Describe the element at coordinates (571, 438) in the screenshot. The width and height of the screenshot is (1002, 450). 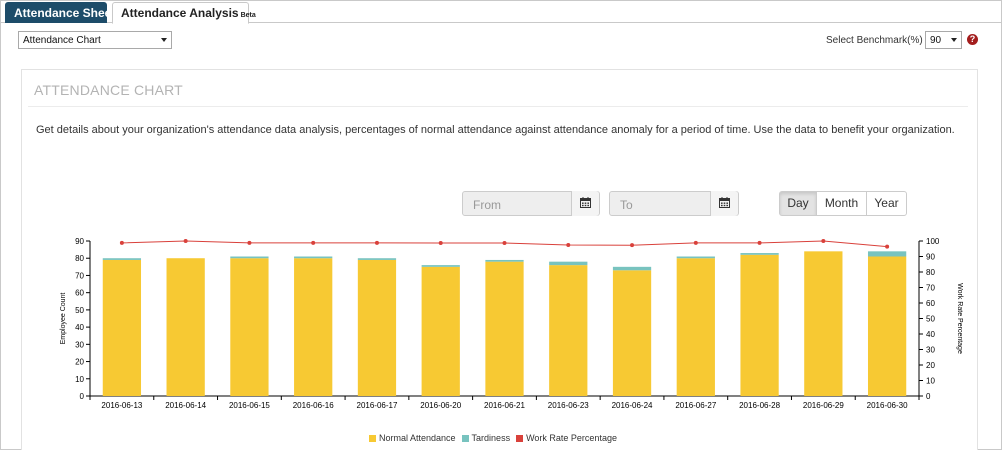
I see `legend-label: Work Rate Percentage` at that location.